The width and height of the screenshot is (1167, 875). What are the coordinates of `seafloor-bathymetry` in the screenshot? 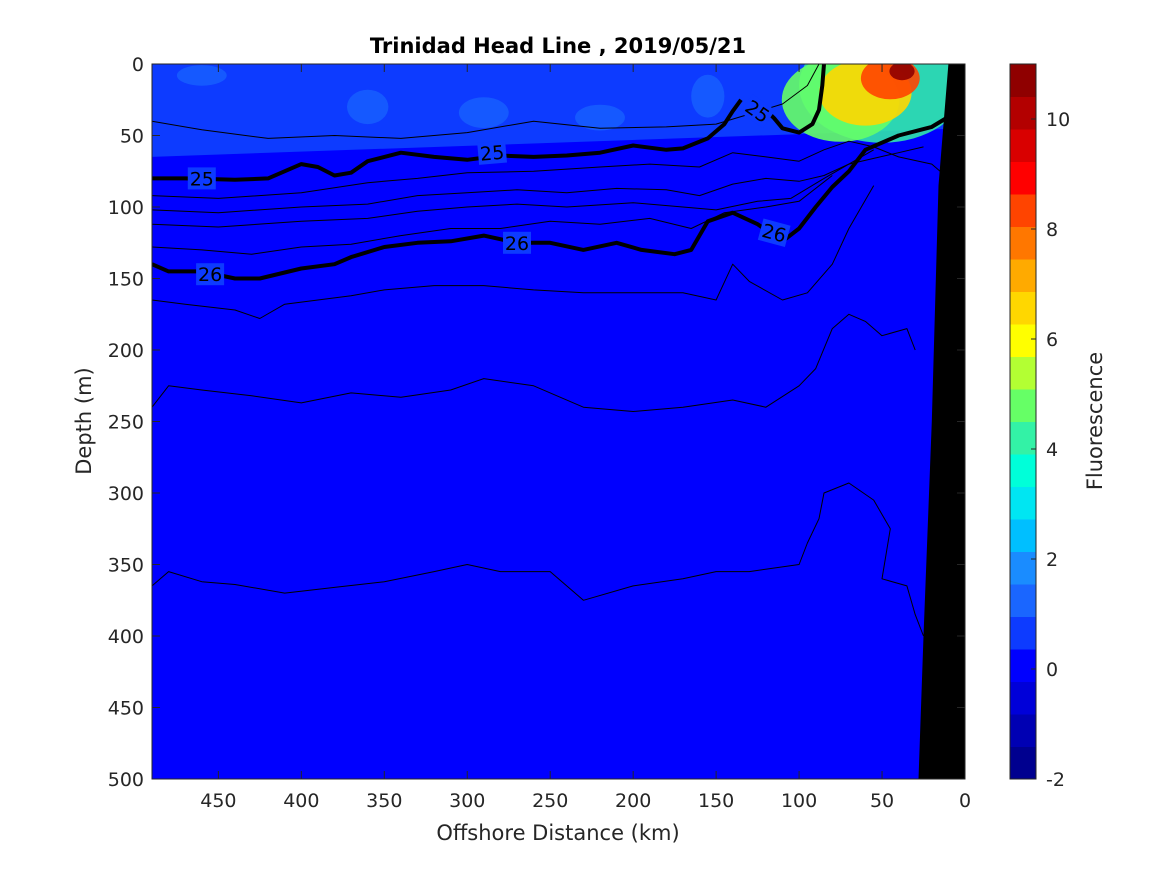 It's located at (941, 421).